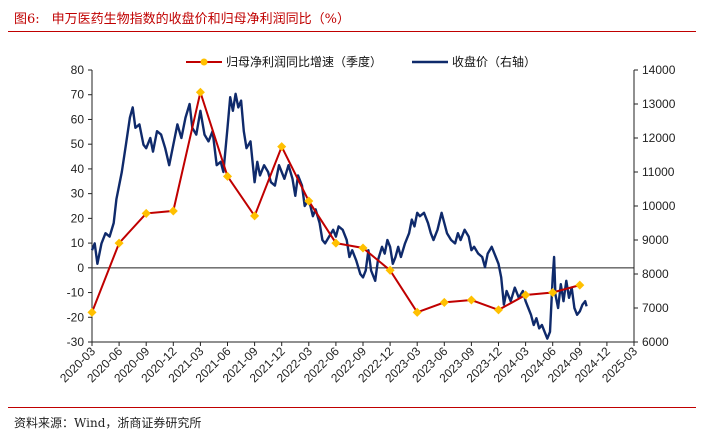 The width and height of the screenshot is (703, 435). Describe the element at coordinates (659, 138) in the screenshot. I see `right-tick-label: 12000` at that location.